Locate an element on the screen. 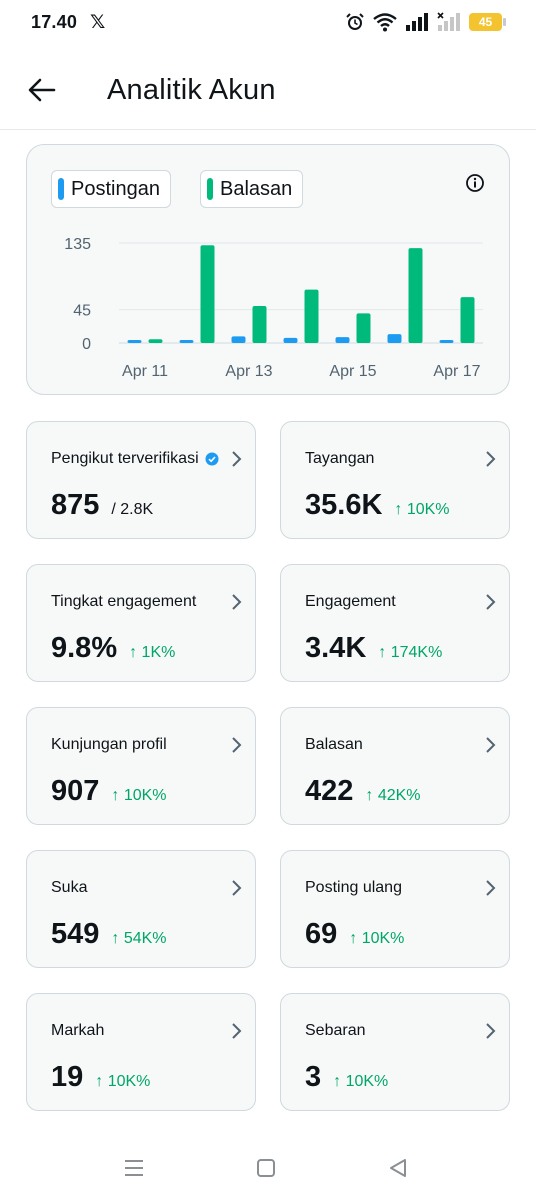  metric-change: ↑ 42K% is located at coordinates (393, 795).